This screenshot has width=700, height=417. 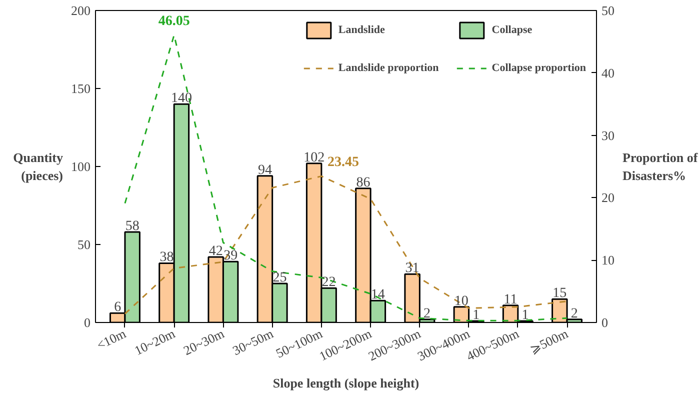 What do you see at coordinates (660, 166) in the screenshot?
I see `y2-axis-title: Proportion of Disasters%` at bounding box center [660, 166].